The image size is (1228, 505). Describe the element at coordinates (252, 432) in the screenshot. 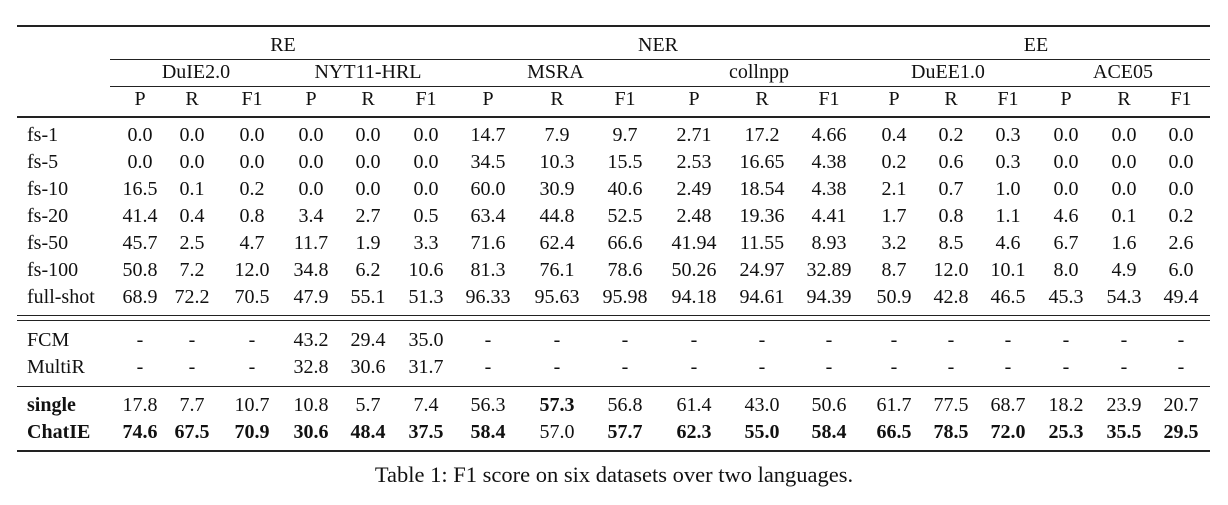

I see `table-cell: 70.9` at that location.